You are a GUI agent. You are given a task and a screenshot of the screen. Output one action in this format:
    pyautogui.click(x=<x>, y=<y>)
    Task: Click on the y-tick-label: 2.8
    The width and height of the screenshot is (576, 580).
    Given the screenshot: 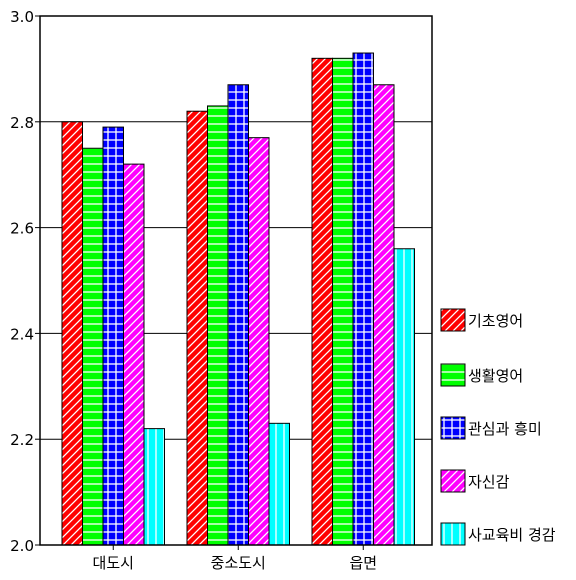 What is the action you would take?
    pyautogui.click(x=22, y=123)
    